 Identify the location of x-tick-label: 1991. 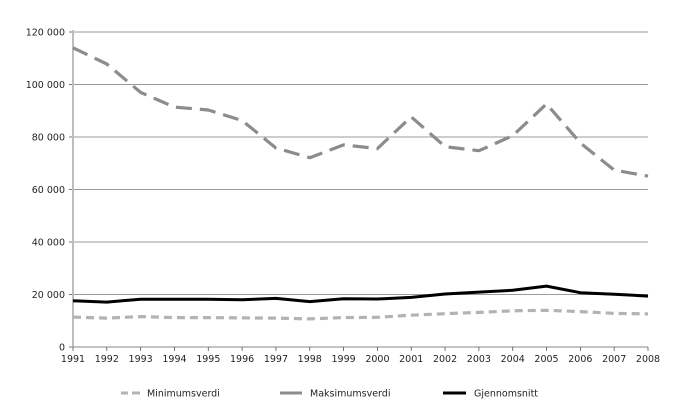
(73, 359).